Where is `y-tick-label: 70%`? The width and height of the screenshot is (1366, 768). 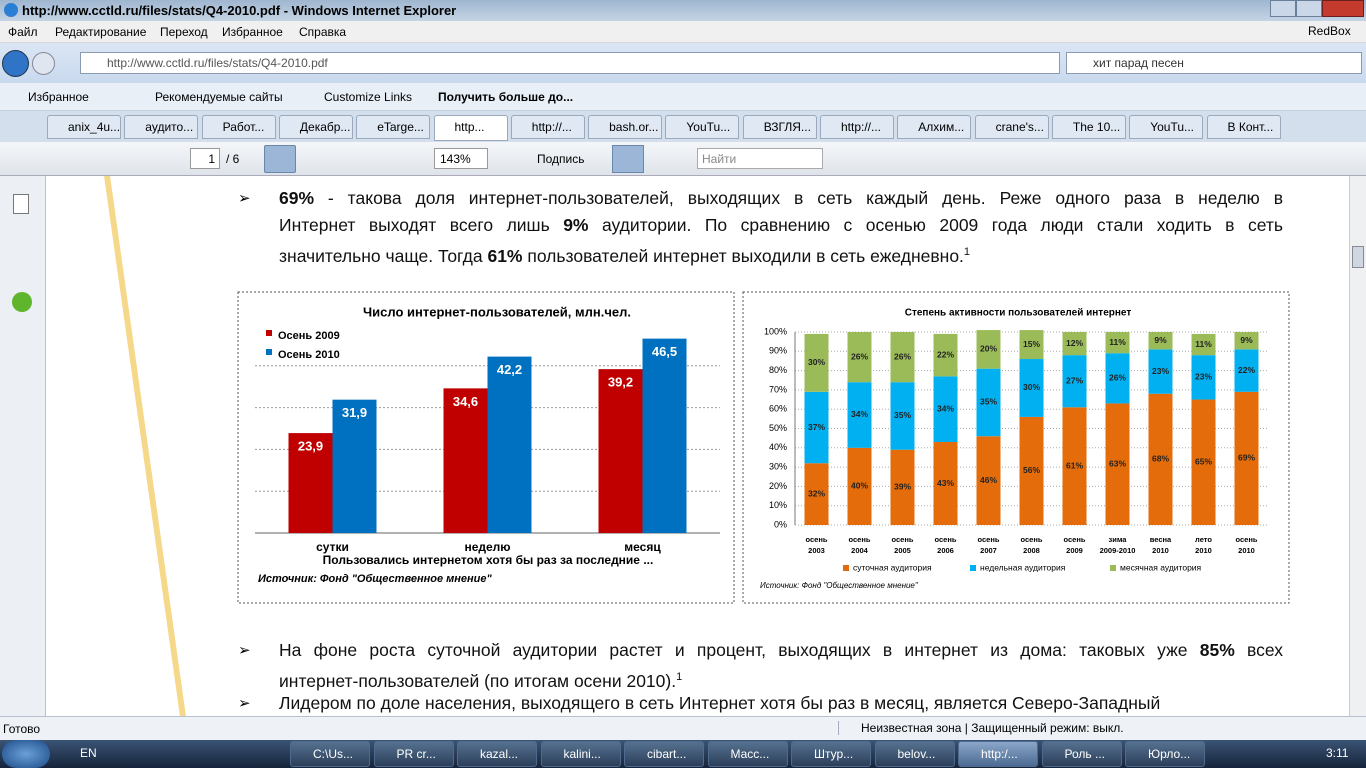 y-tick-label: 70% is located at coordinates (778, 389).